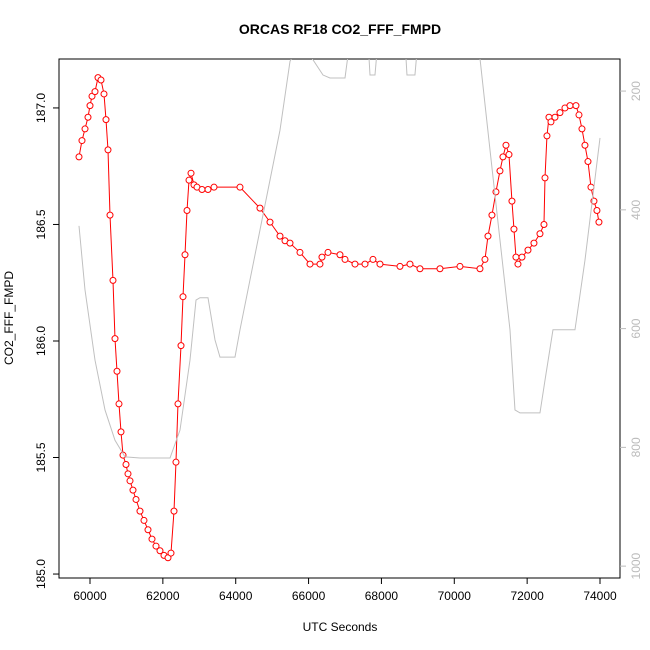 The width and height of the screenshot is (650, 650). I want to click on x-tick-label: 60000, so click(90, 596).